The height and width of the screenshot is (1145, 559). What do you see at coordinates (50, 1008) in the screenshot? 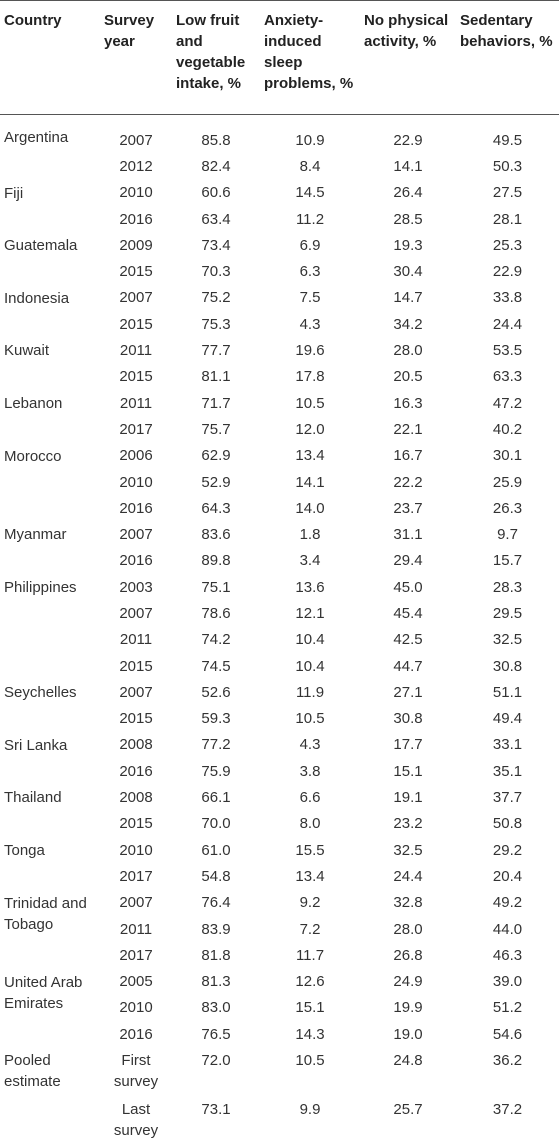
I see `country-cell: United Arab Emirates` at bounding box center [50, 1008].